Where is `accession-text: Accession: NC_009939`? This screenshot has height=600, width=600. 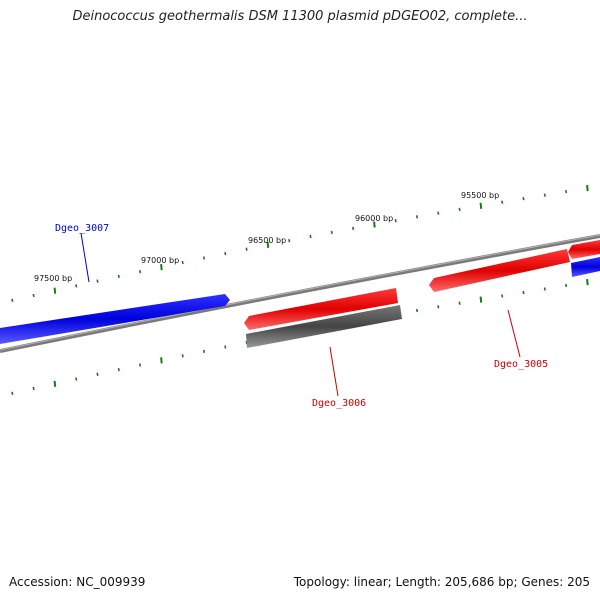 accession-text: Accession: NC_009939 is located at coordinates (77, 582).